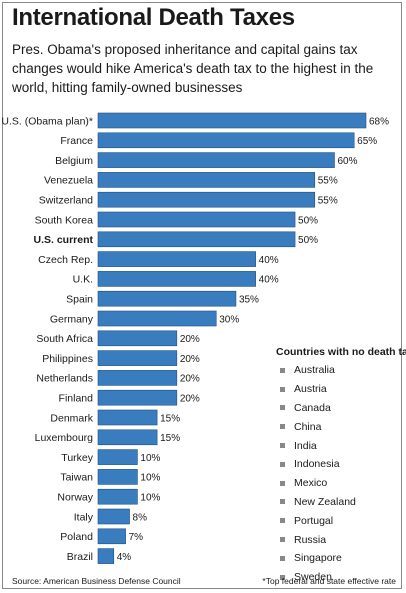 Image resolution: width=406 pixels, height=593 pixels. I want to click on value-label: 35%, so click(249, 300).